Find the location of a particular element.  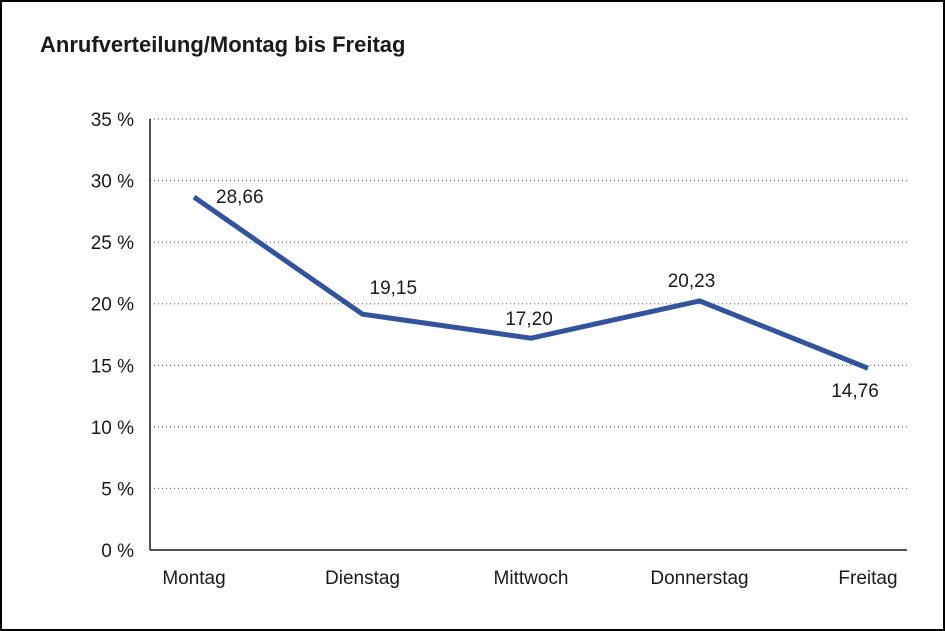

x-axis-category-label: Montag is located at coordinates (193, 578).